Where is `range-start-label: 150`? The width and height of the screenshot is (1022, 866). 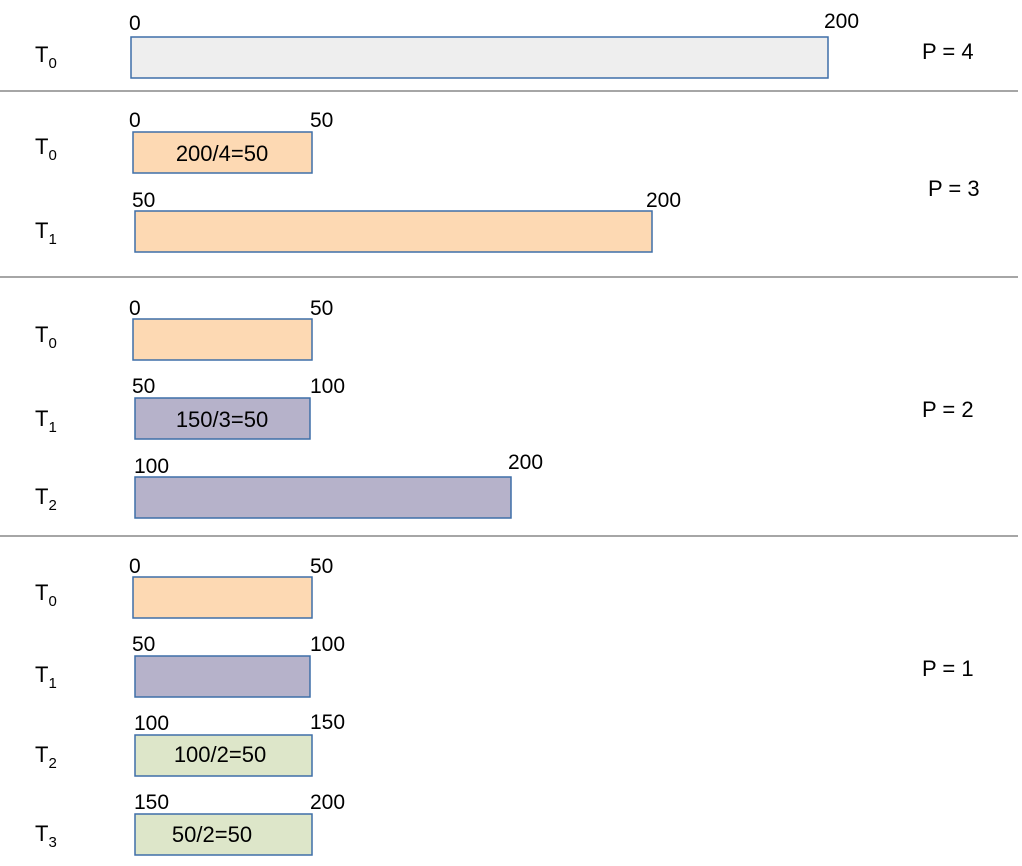
range-start-label: 150 is located at coordinates (151, 802).